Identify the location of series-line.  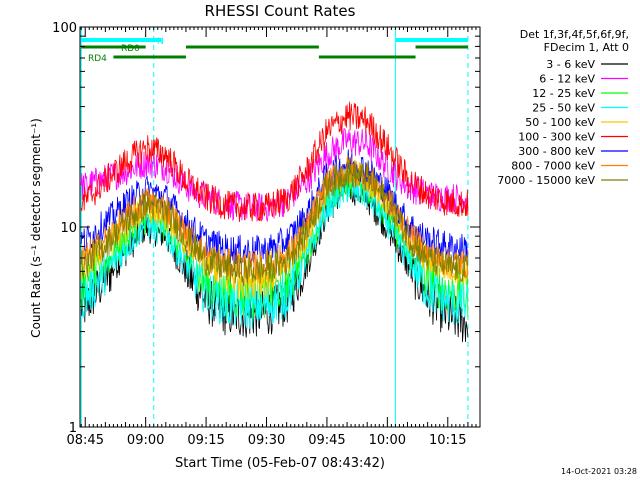
(274, 207).